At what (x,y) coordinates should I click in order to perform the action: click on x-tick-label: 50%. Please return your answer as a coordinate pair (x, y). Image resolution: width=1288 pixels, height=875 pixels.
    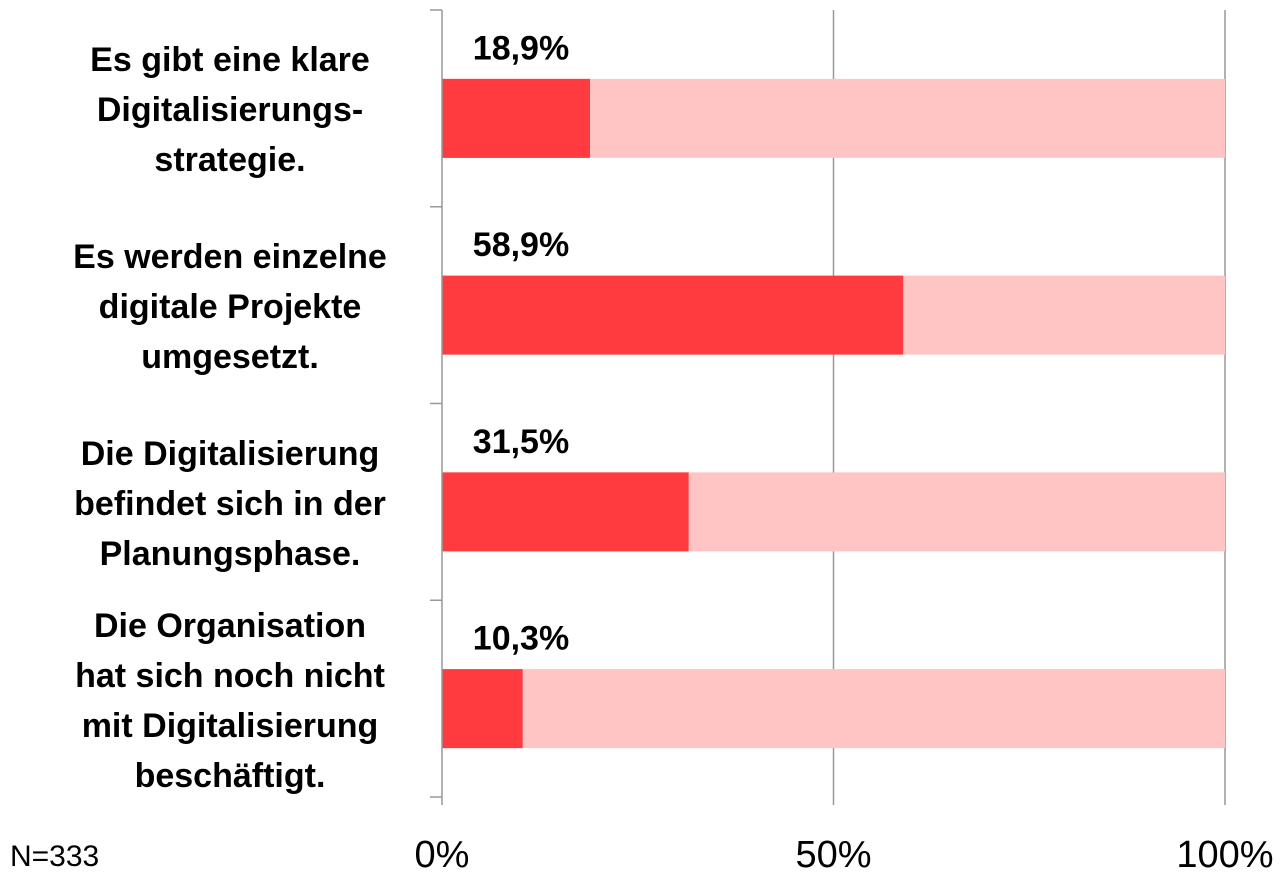
    Looking at the image, I should click on (833, 854).